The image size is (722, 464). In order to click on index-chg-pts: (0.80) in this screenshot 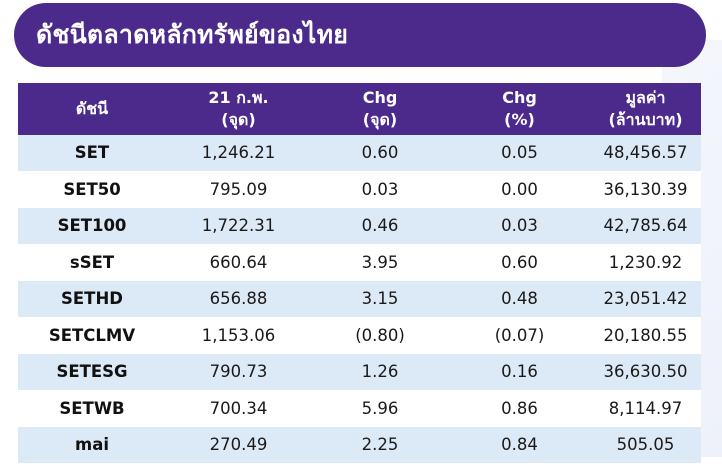, I will do `click(380, 335)`.